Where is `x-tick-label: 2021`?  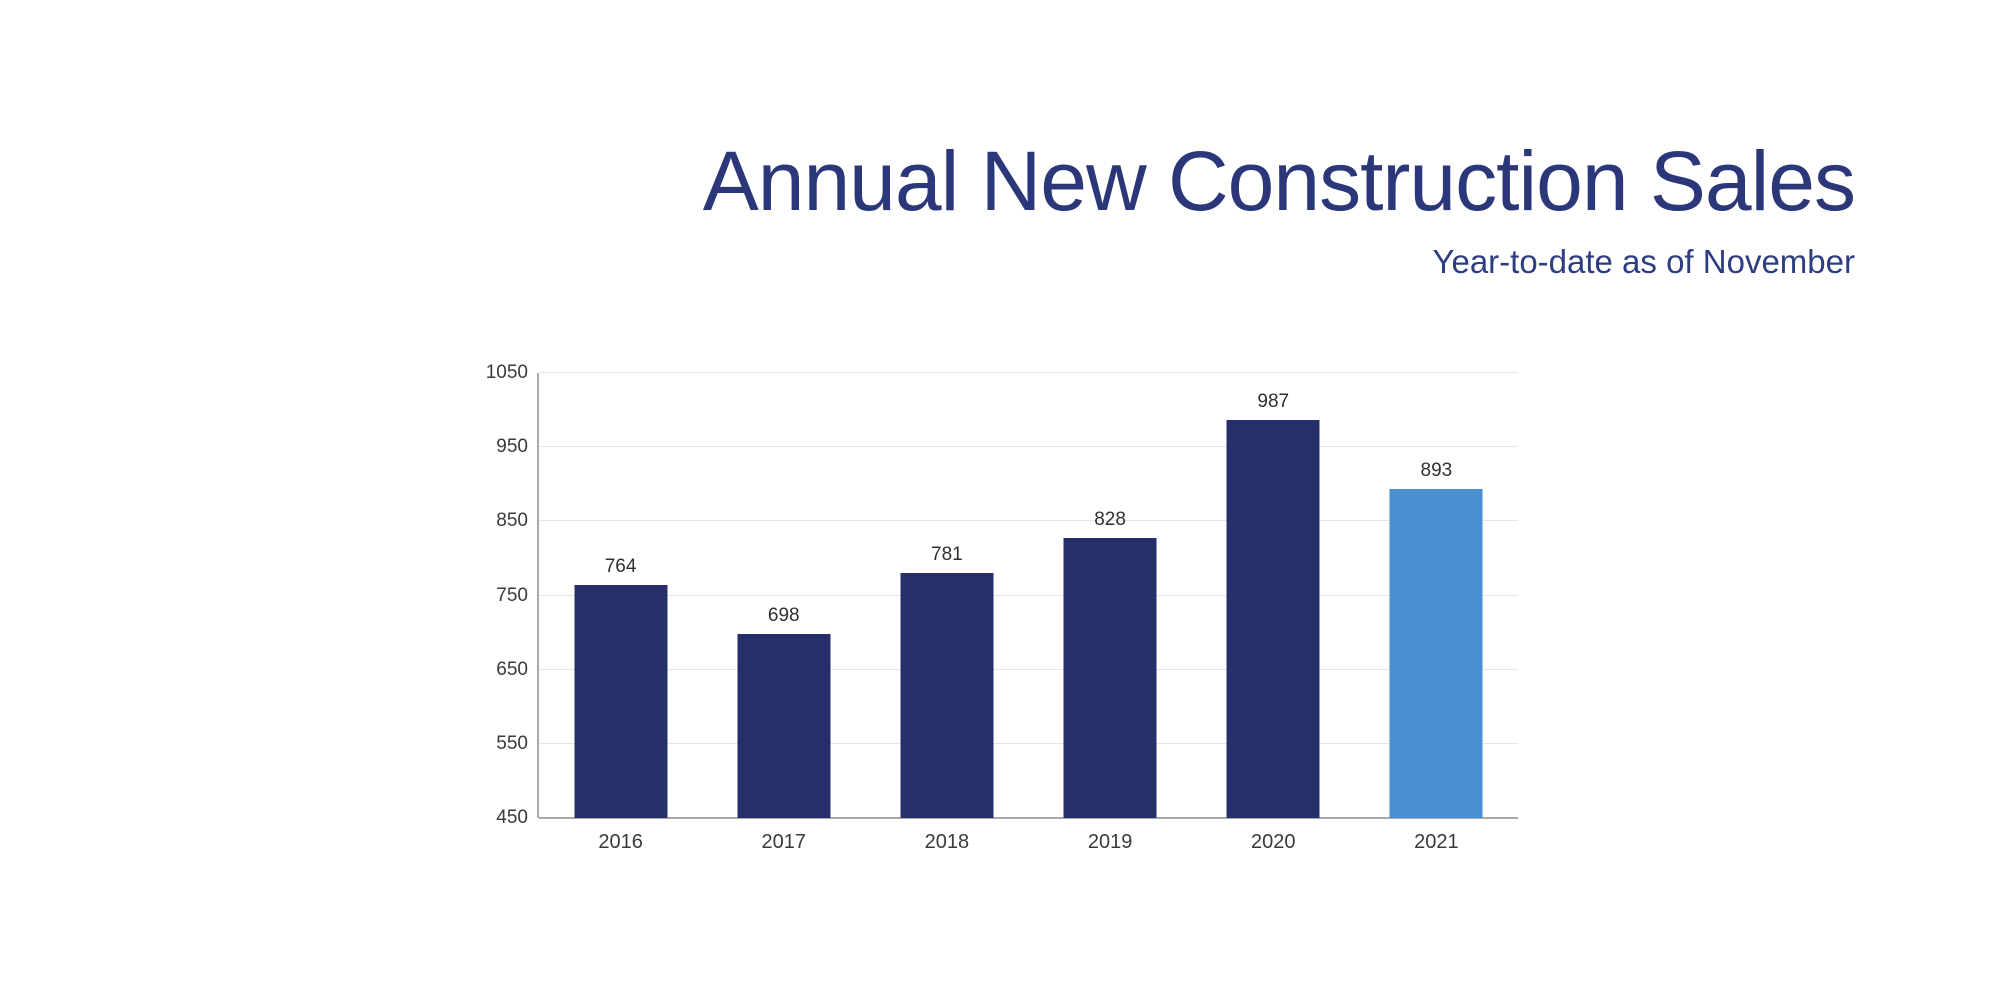
x-tick-label: 2021 is located at coordinates (1436, 842).